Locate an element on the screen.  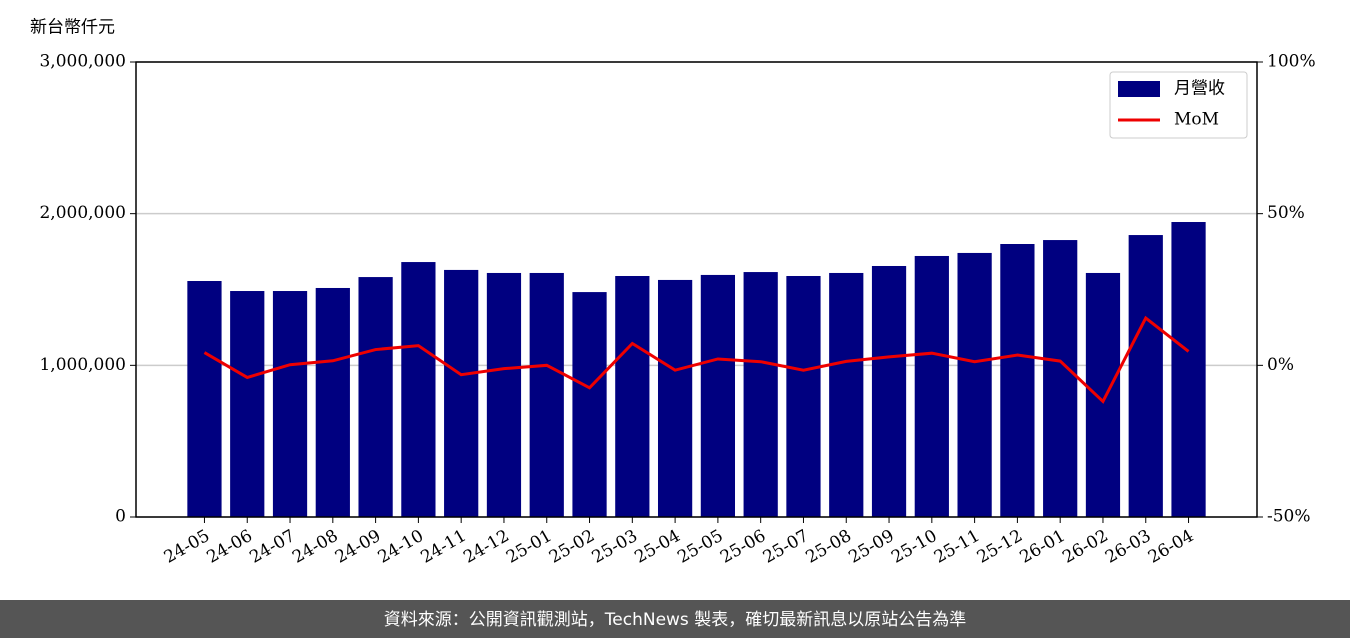
y-tick-label: 1,000,000 is located at coordinates (82, 365).